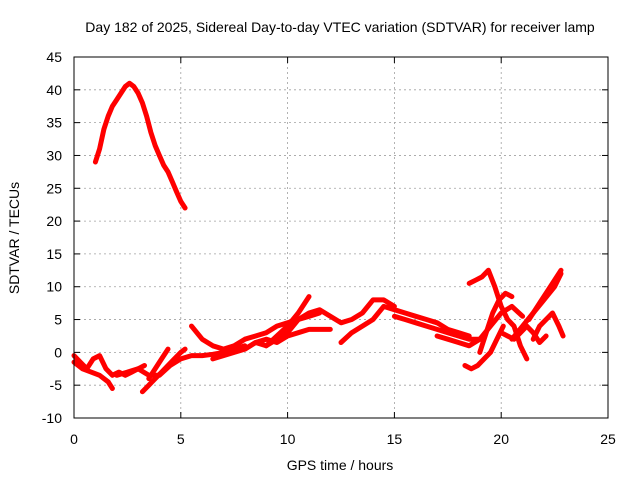 This screenshot has width=640, height=480. I want to click on y-tick-label: -5, so click(56, 385).